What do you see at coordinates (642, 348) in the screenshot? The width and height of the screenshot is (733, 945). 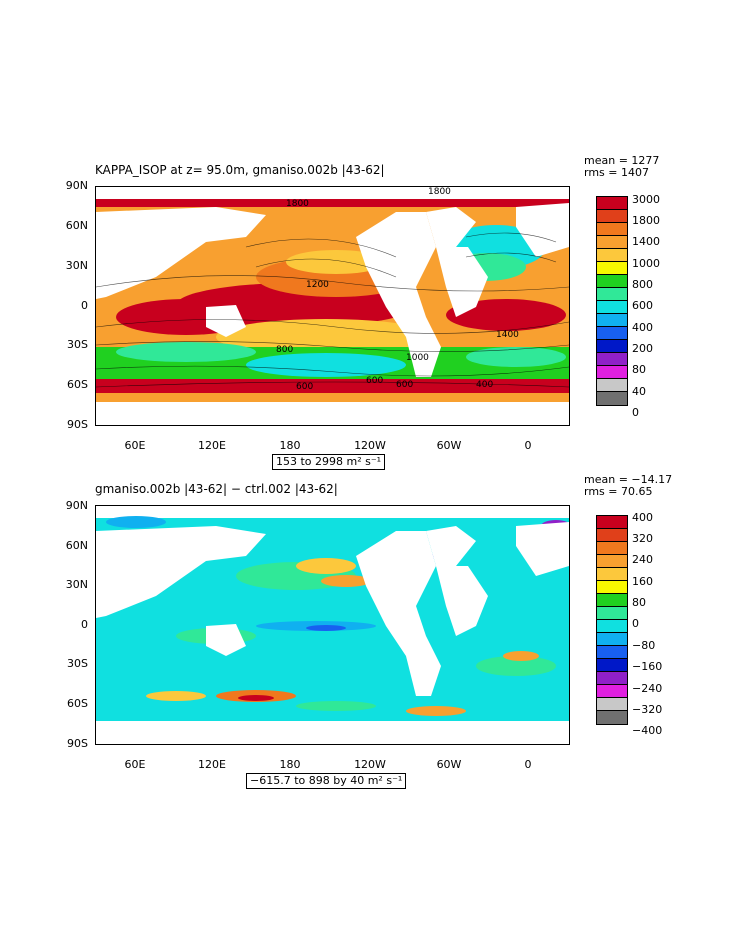 I see `top-colorbar-label: 200` at bounding box center [642, 348].